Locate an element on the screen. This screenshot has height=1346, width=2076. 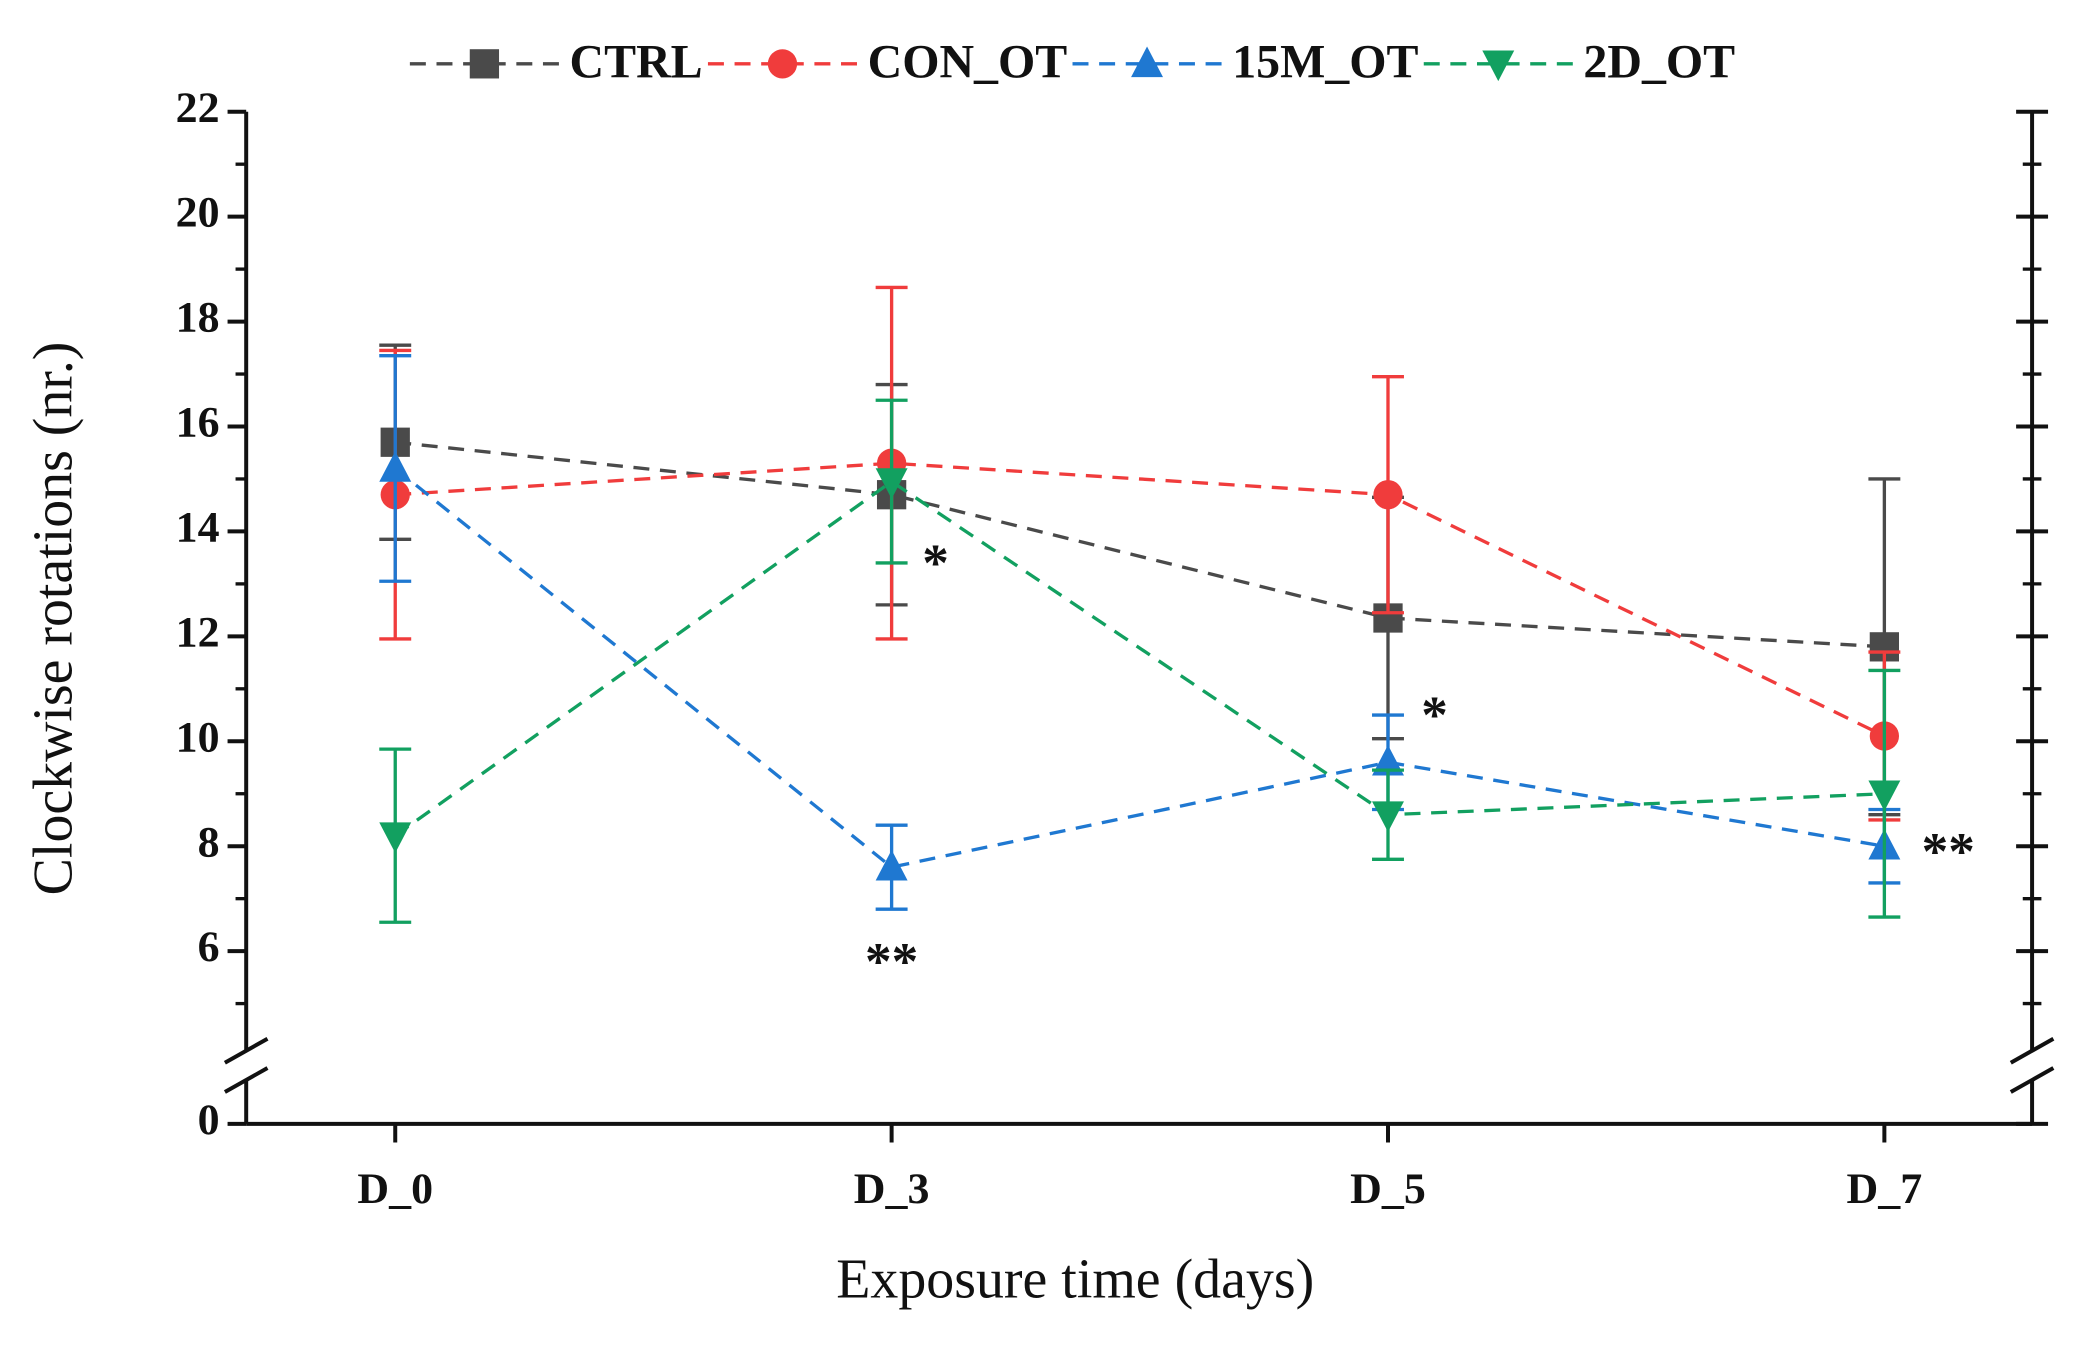
legend-label: 2D_OT is located at coordinates (1659, 61).